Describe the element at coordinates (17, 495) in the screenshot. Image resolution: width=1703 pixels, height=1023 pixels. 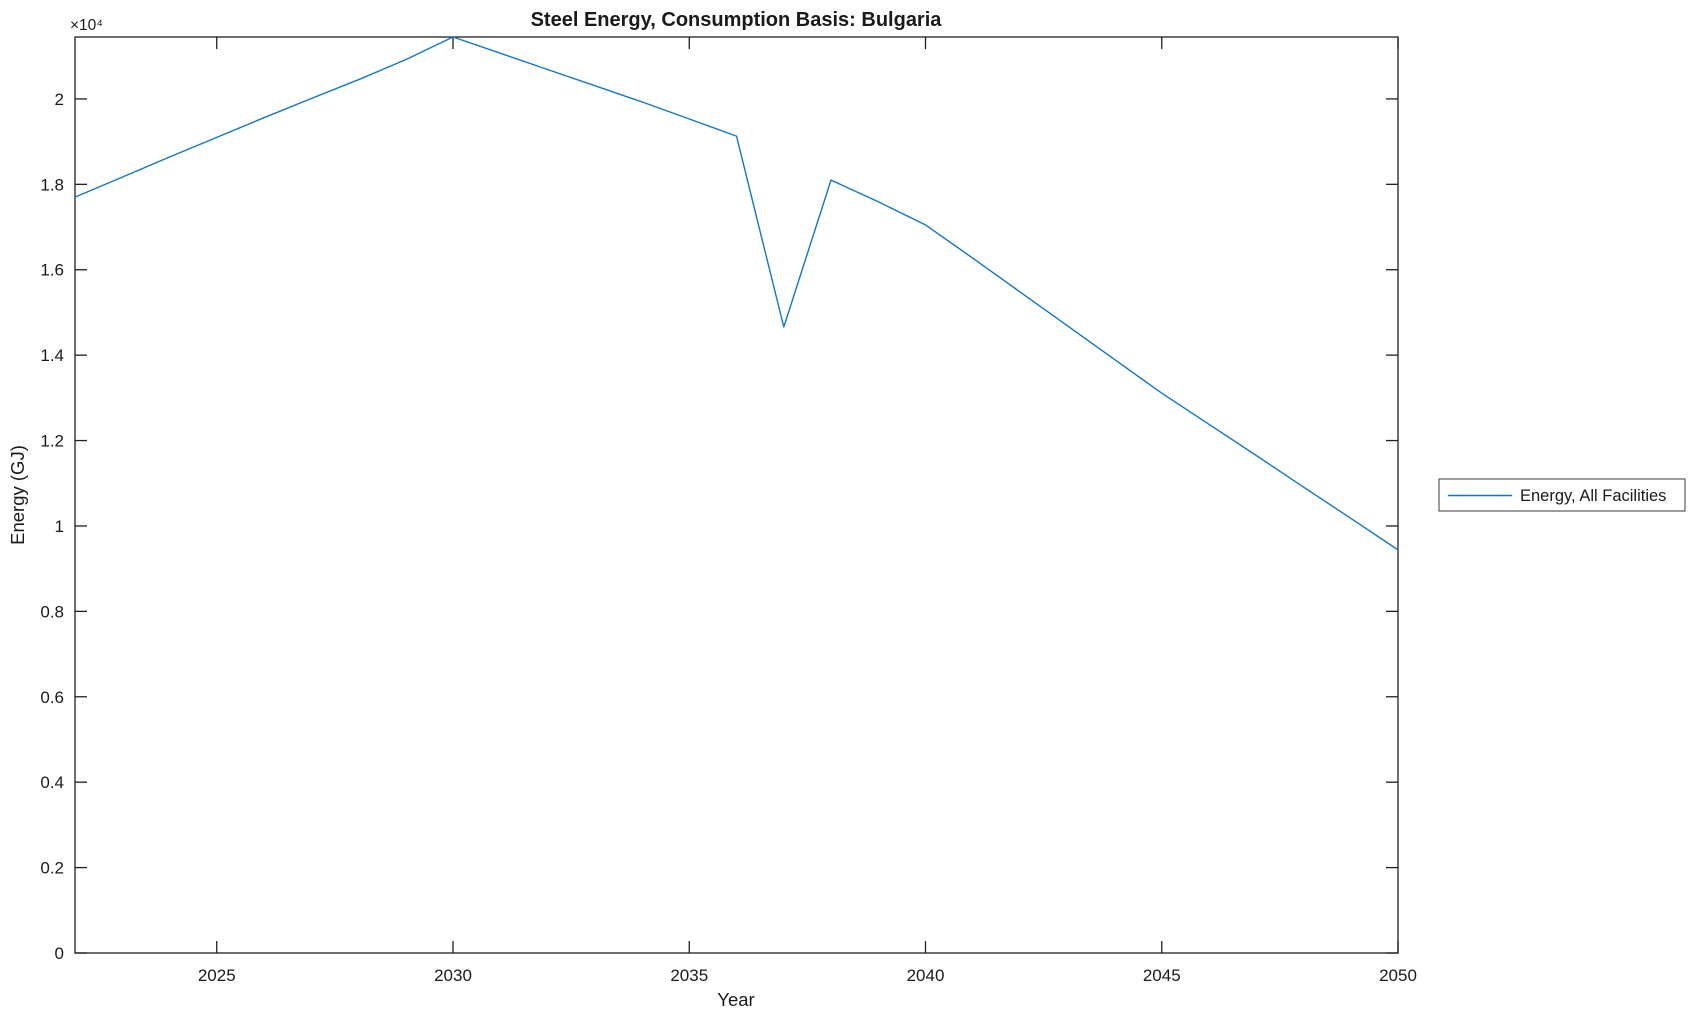
I see `y-axis-label: Energy (GJ)` at that location.